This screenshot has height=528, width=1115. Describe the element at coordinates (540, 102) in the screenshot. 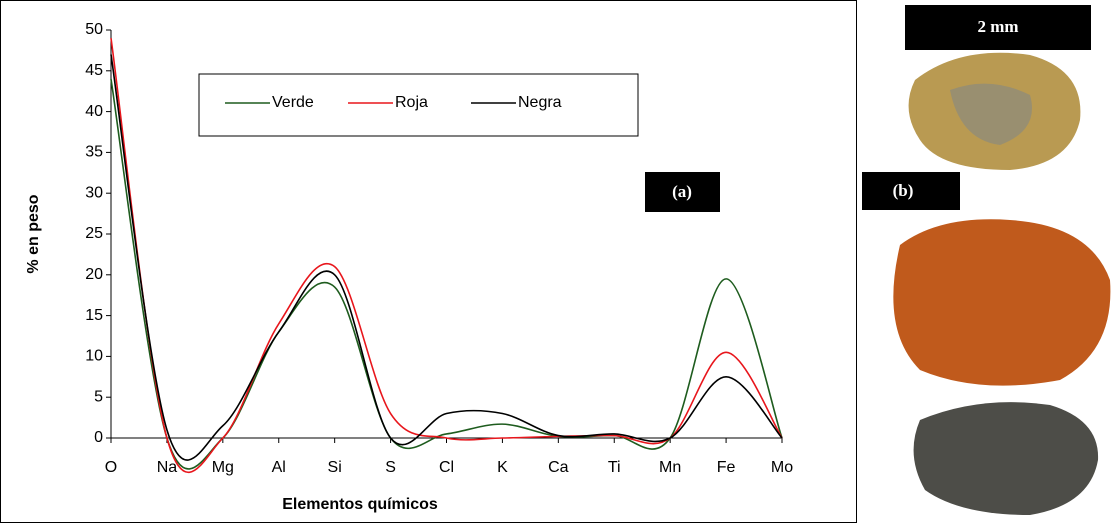

I see `legend-label: Negra` at that location.